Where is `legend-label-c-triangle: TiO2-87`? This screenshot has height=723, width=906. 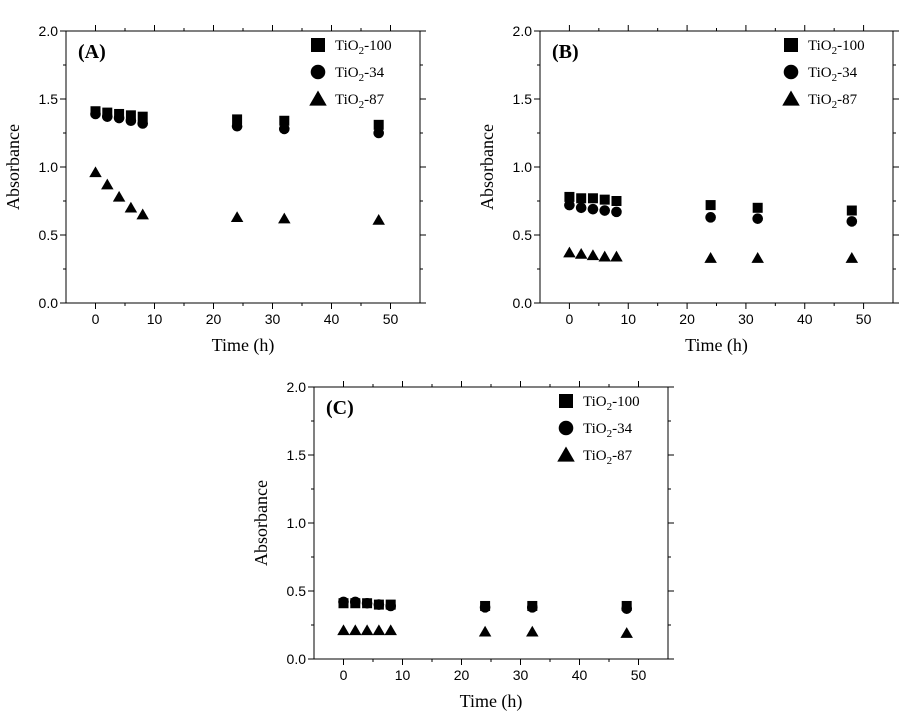
legend-label-c-triangle: TiO2-87 is located at coordinates (608, 457).